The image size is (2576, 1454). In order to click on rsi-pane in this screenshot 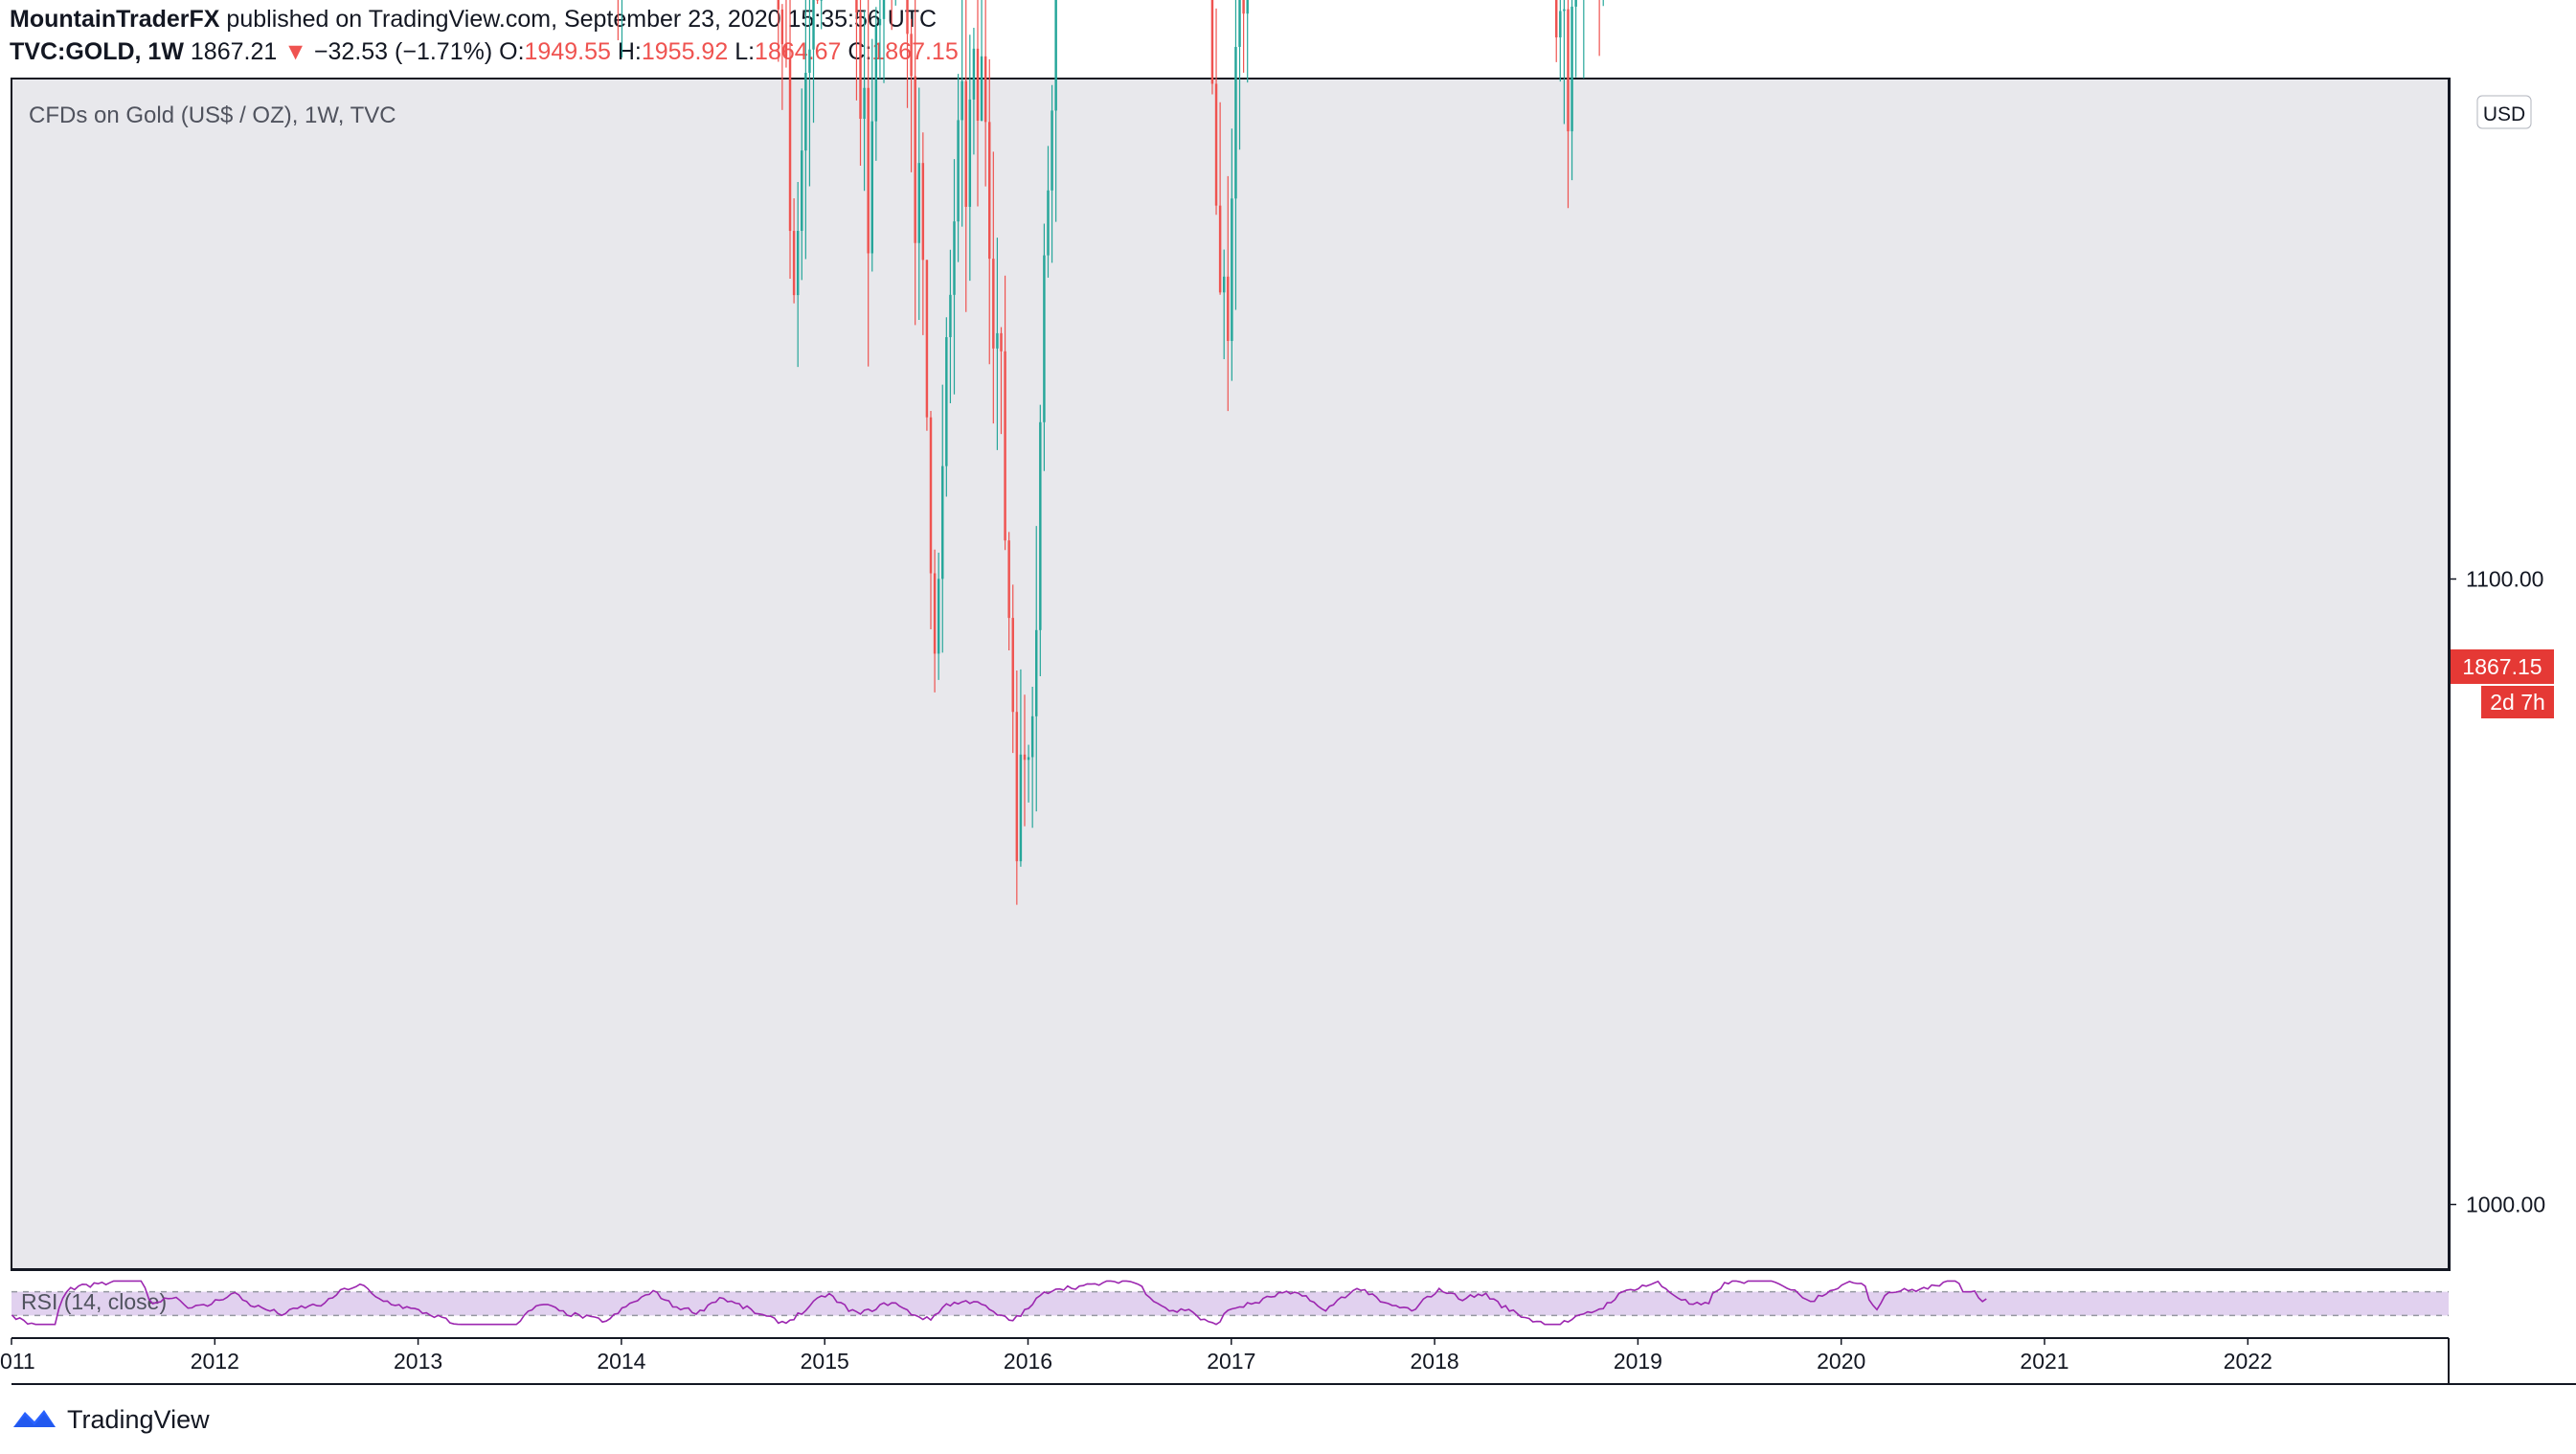, I will do `click(1230, 1303)`.